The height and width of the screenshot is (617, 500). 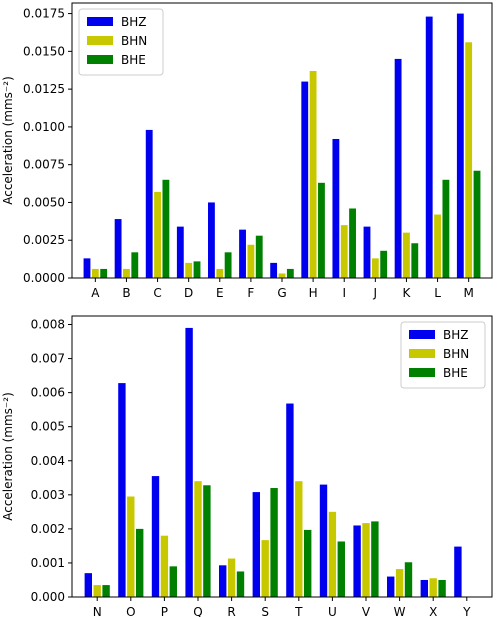 I want to click on bar-bhn-e, so click(x=220, y=273).